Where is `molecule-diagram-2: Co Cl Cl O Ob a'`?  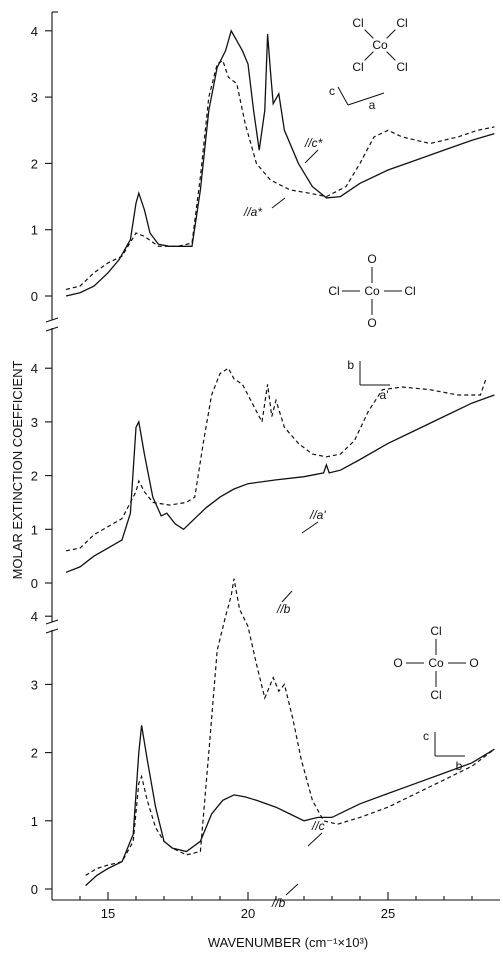 molecule-diagram-2: Co Cl Cl O Ob a' is located at coordinates (371, 327).